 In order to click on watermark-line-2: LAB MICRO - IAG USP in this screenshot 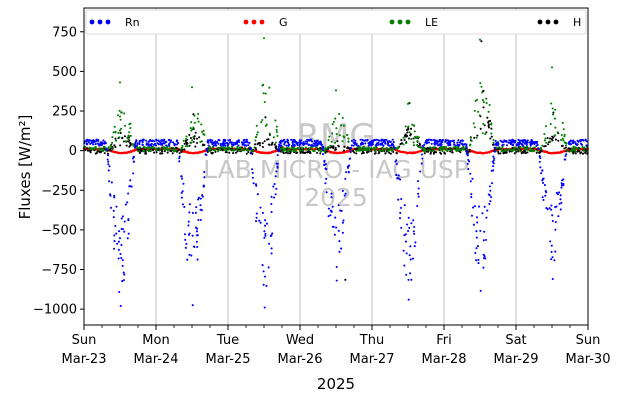, I will do `click(336, 169)`.